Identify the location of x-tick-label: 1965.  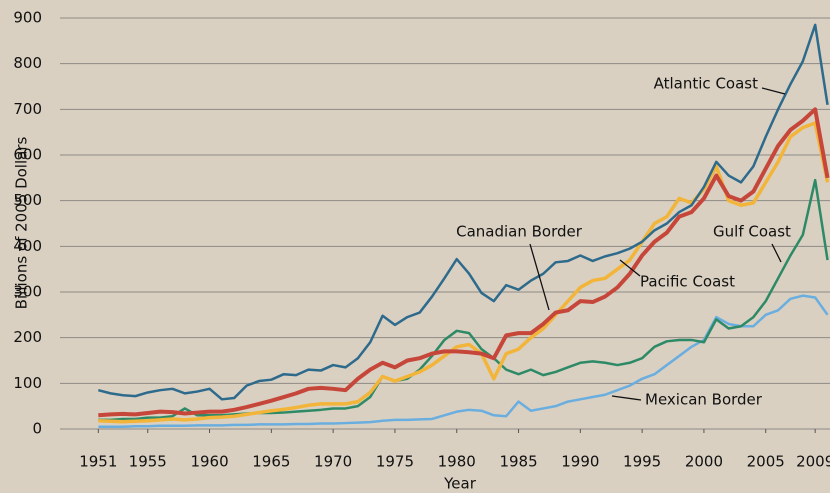
(271, 462).